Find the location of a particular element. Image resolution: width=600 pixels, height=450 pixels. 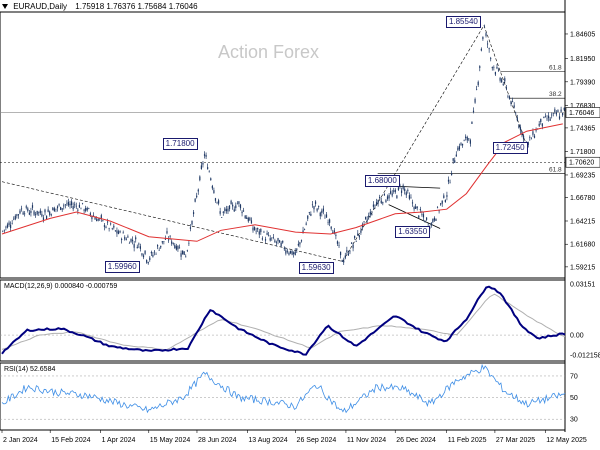

macd-tick-label: 0.03151 is located at coordinates (582, 285).